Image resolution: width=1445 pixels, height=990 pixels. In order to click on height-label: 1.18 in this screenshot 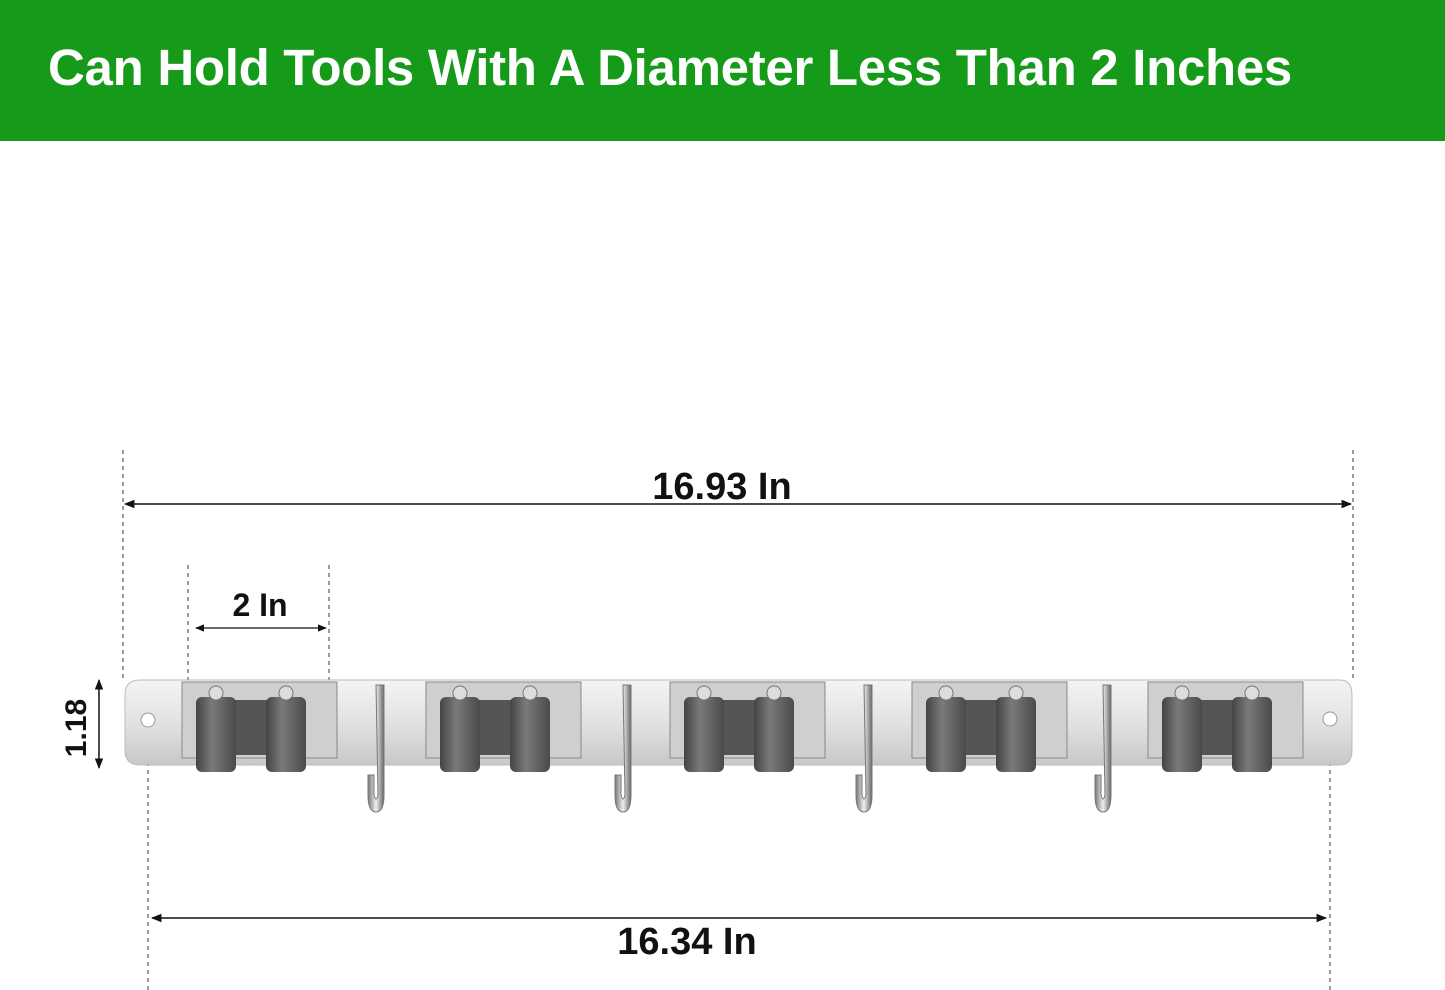, I will do `click(76, 728)`.